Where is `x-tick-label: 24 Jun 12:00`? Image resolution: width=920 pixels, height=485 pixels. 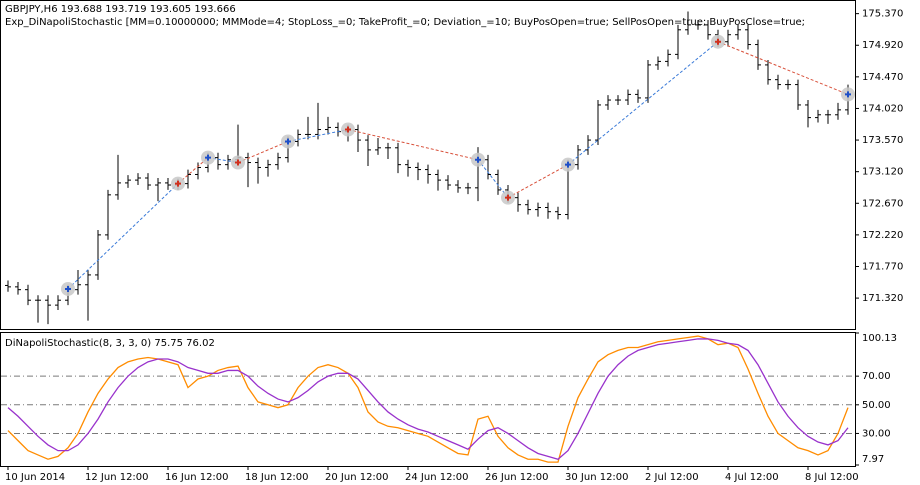
x-tick-label: 24 Jun 12:00 is located at coordinates (437, 477).